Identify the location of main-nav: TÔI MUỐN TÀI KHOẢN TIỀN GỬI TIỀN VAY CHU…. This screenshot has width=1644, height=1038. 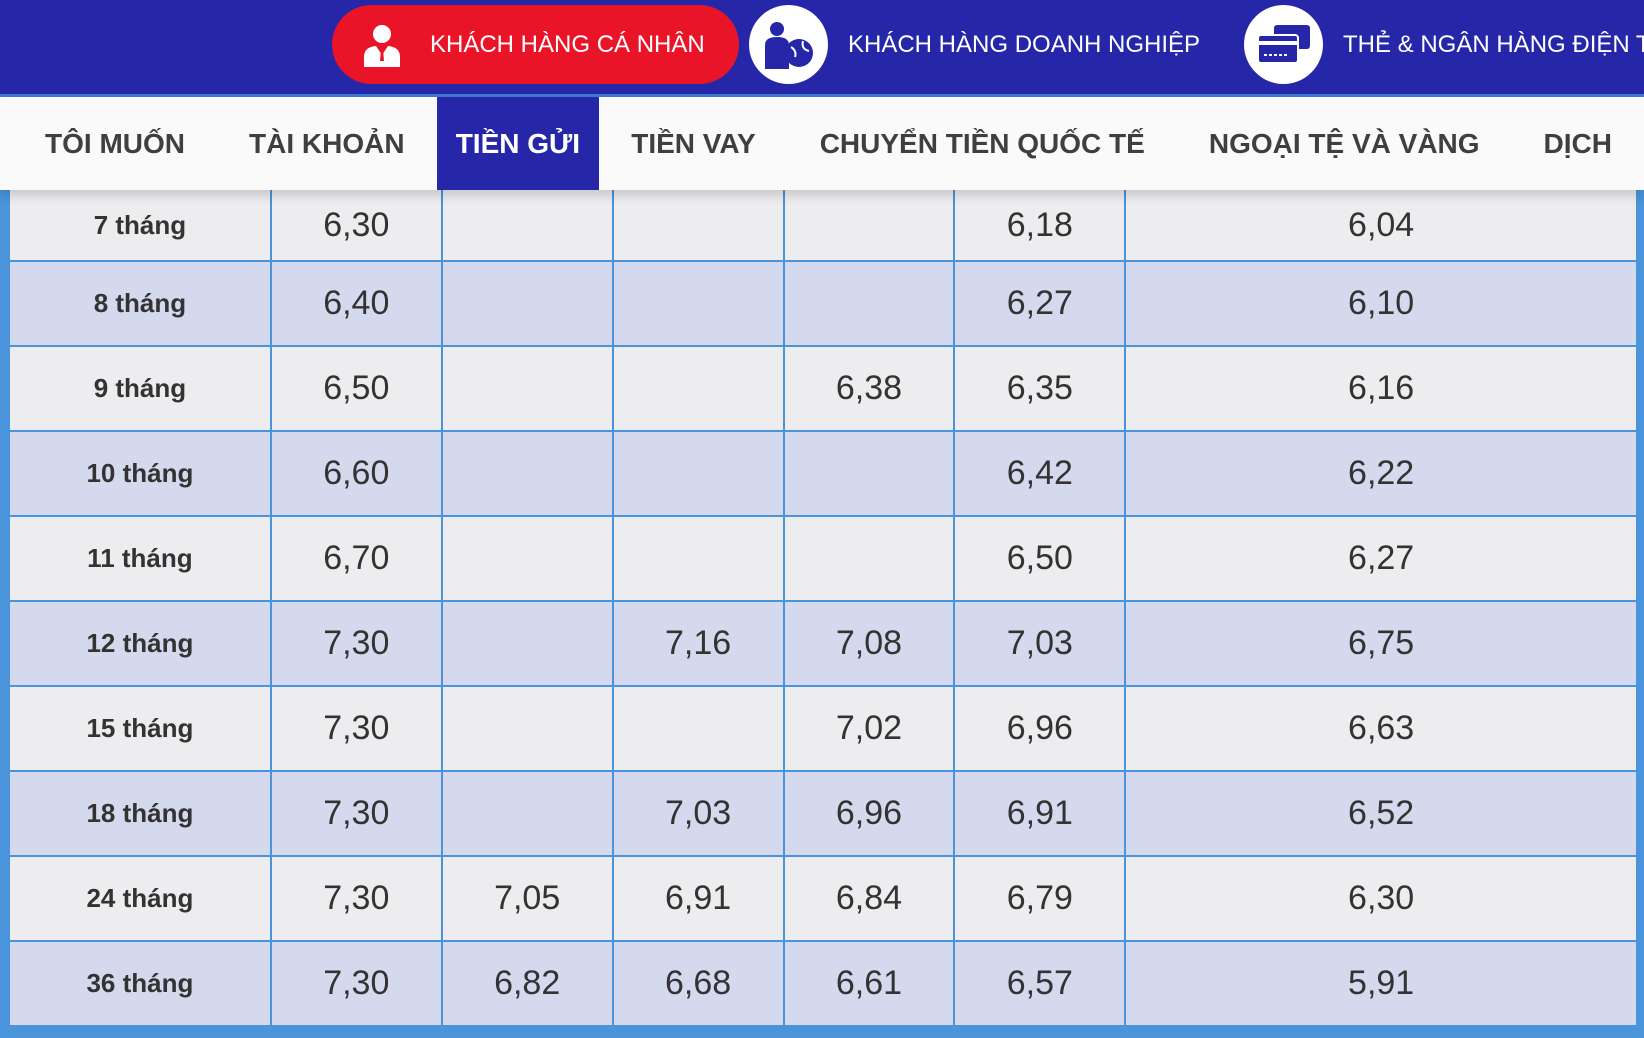
(822, 143).